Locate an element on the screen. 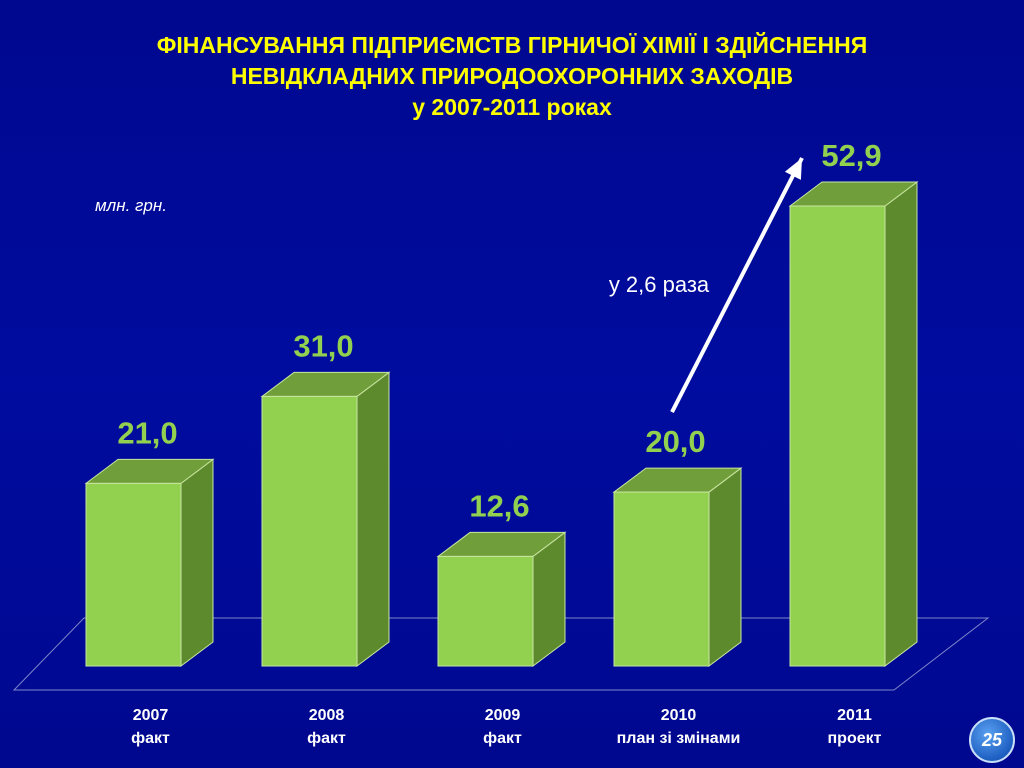 This screenshot has width=1024, height=768. growth-annotation: у 2,6 раза is located at coordinates (659, 284).